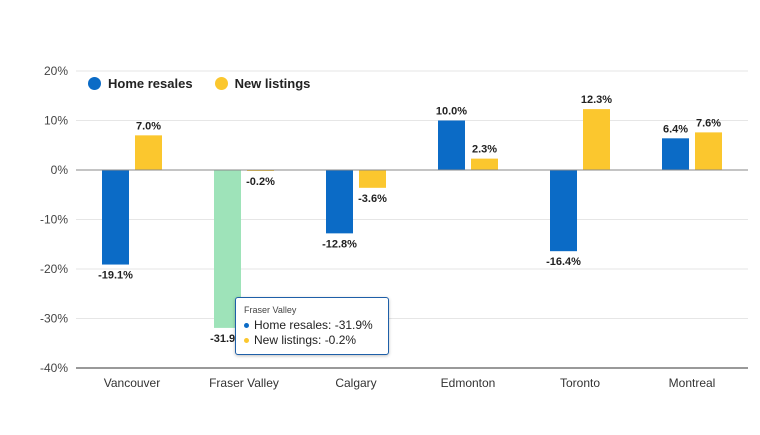 This screenshot has height=435, width=760. What do you see at coordinates (260, 182) in the screenshot?
I see `data-label-new-listings: -0.2%` at bounding box center [260, 182].